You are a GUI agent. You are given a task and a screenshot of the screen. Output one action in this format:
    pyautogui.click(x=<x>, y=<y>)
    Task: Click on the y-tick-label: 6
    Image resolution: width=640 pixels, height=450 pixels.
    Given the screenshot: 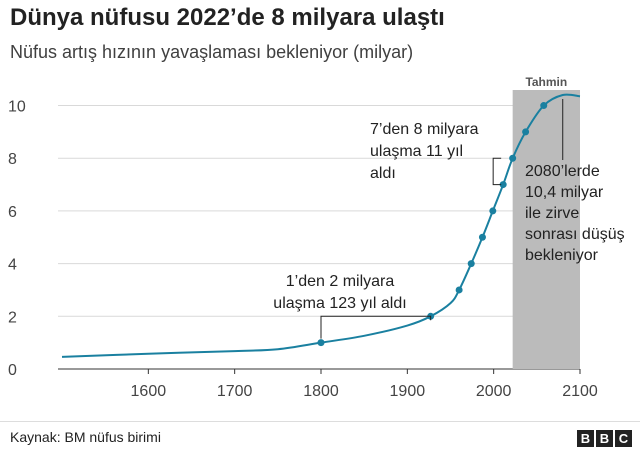 What is the action you would take?
    pyautogui.click(x=12, y=212)
    